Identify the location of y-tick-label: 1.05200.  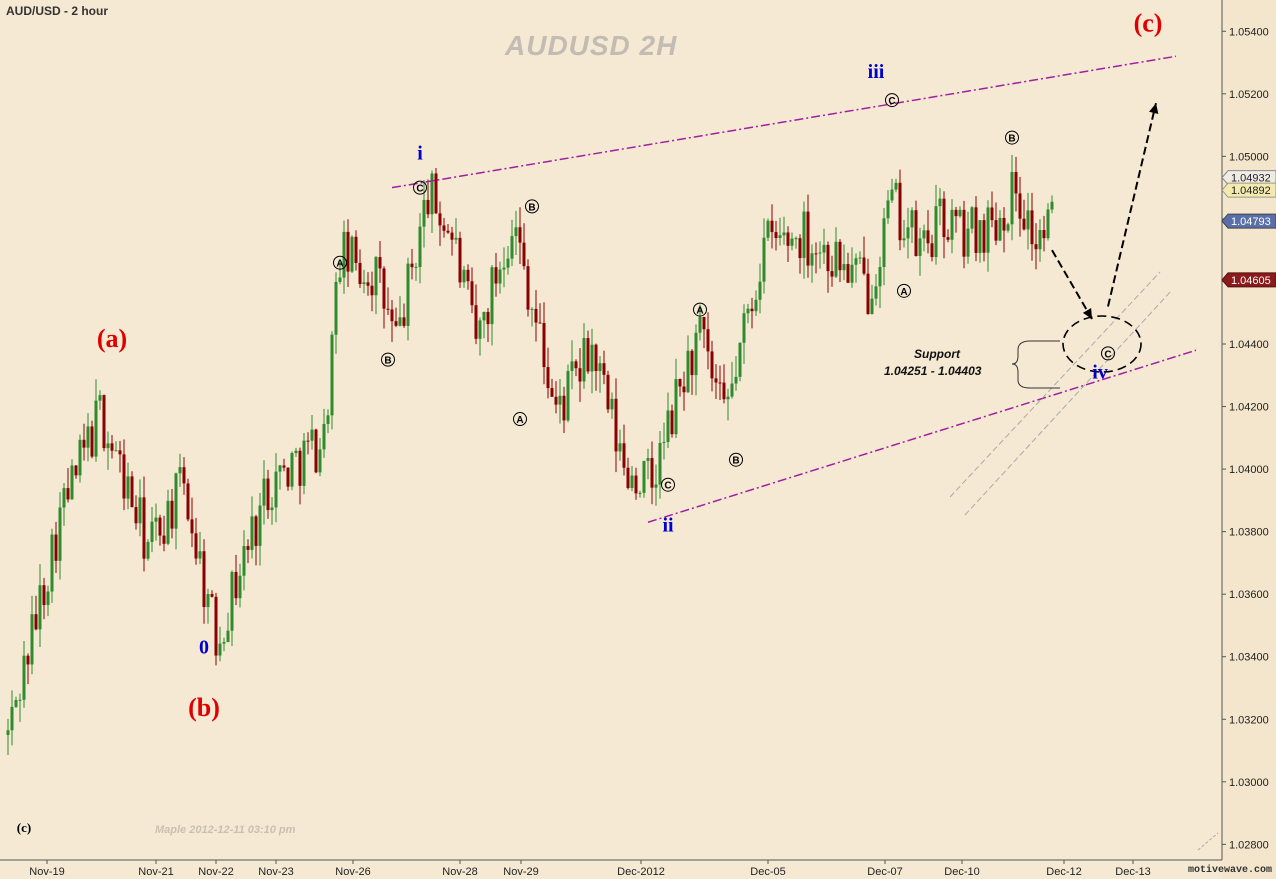
(1249, 95).